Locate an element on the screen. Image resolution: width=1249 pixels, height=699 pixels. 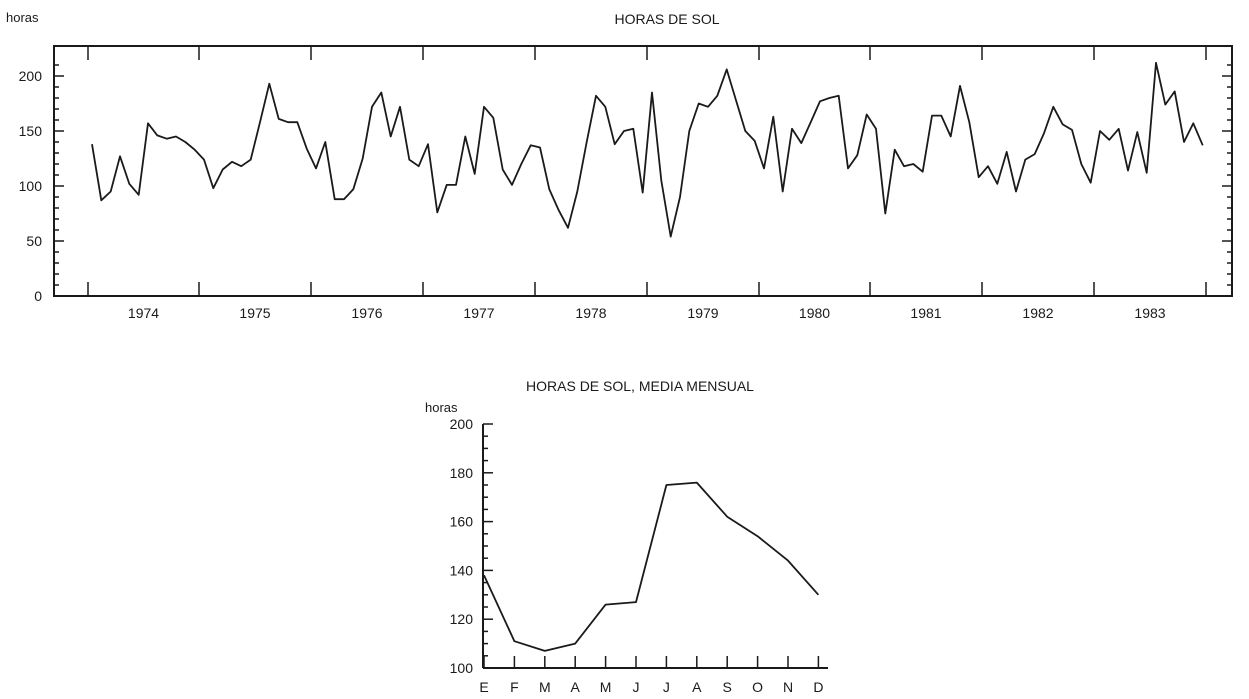
series-line is located at coordinates (651, 566).